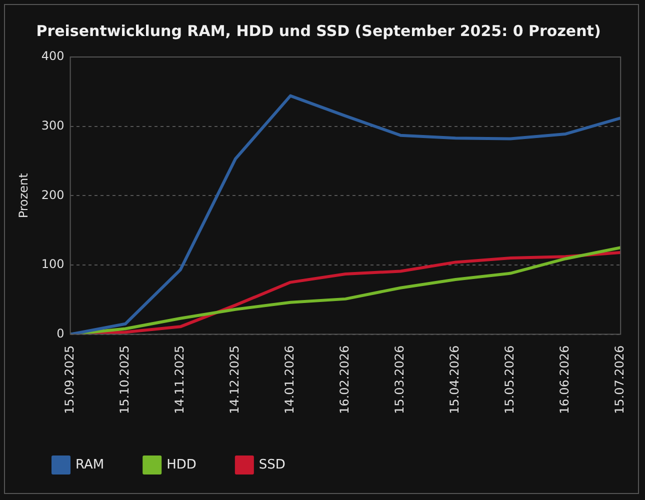  What do you see at coordinates (69, 379) in the screenshot?
I see `x-tick-label: 15.09.2025` at bounding box center [69, 379].